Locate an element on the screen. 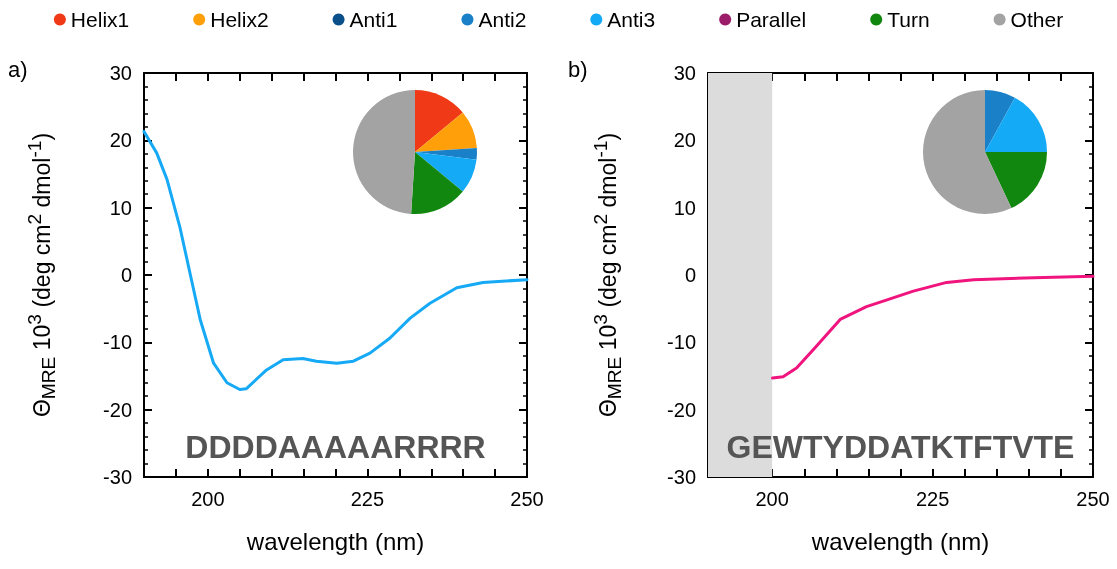  legend-label: Anti1 is located at coordinates (373, 19).